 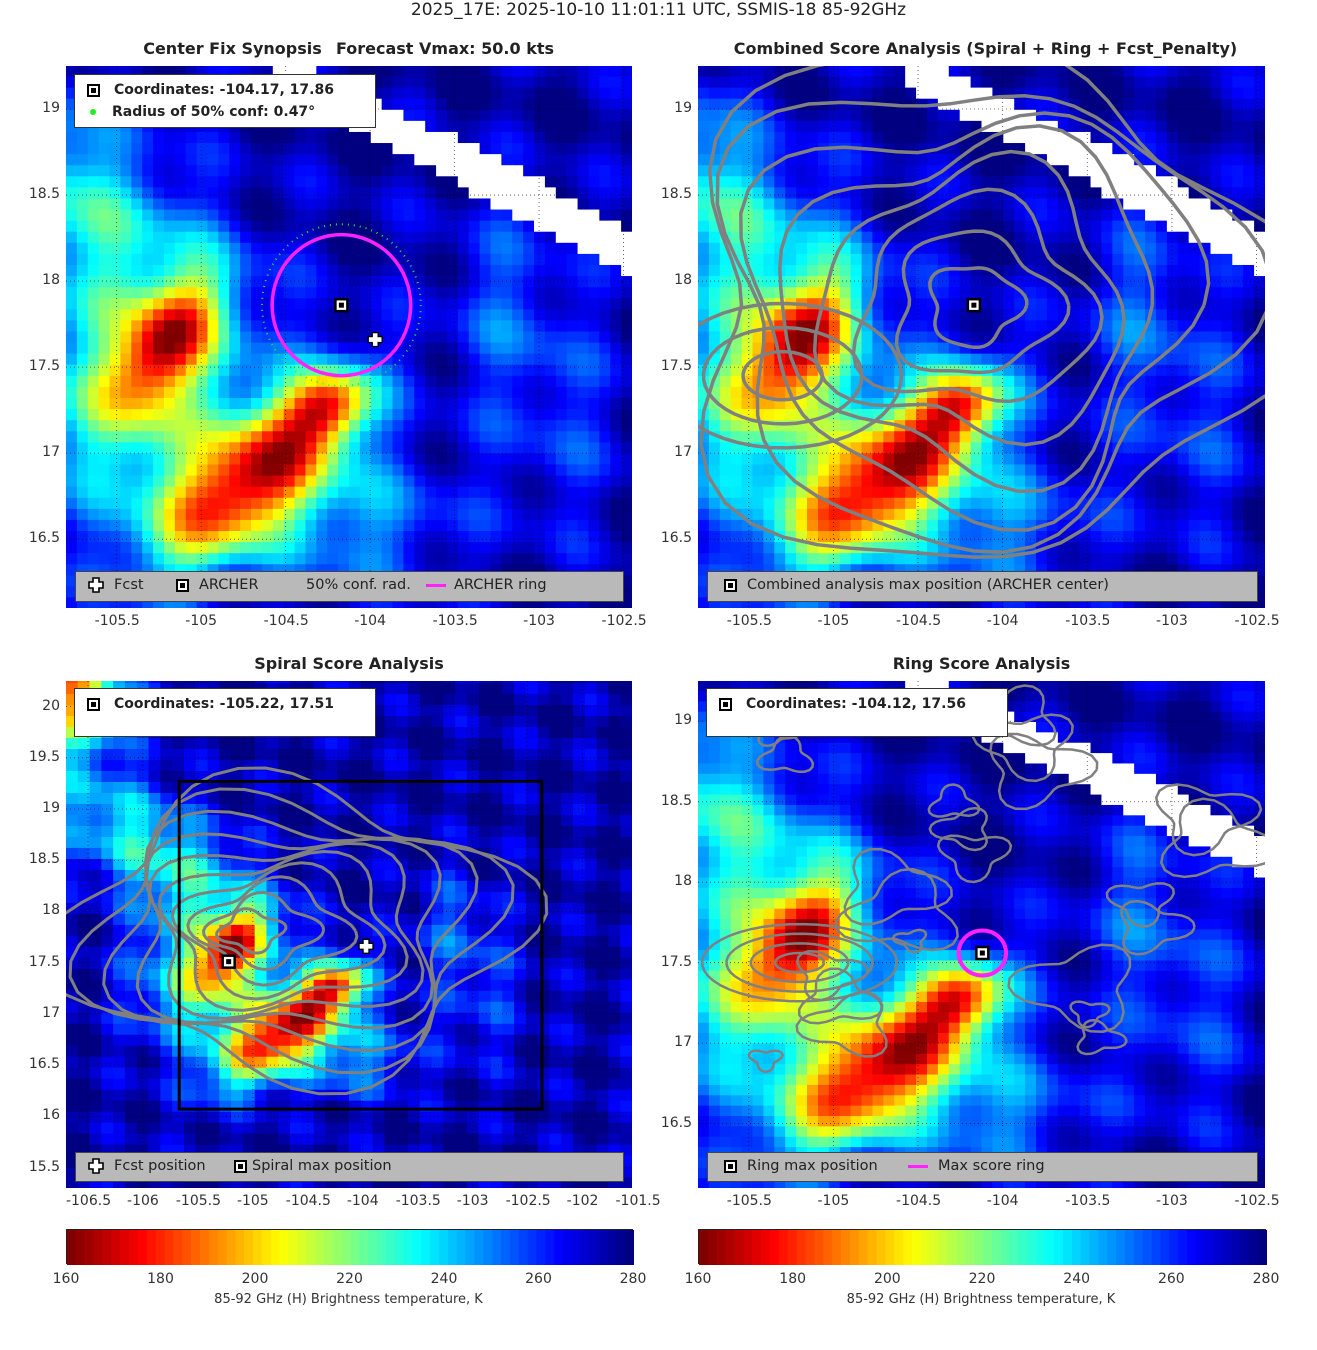 What do you see at coordinates (725, 704) in the screenshot?
I see `ring-marker-icon` at bounding box center [725, 704].